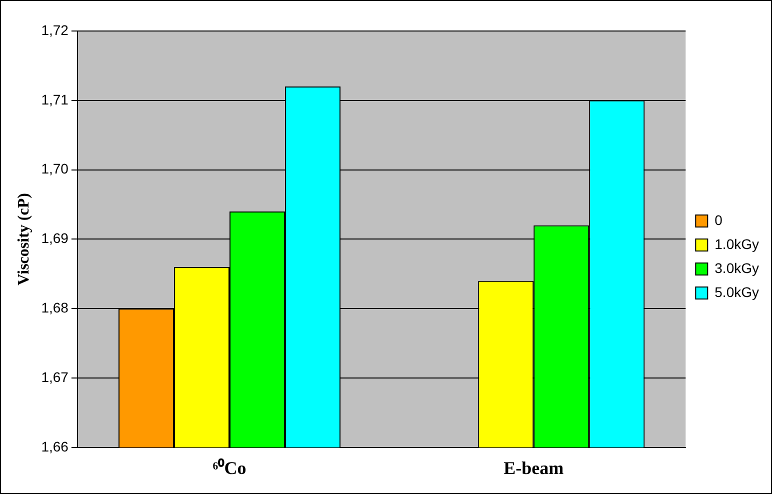  I want to click on y-tick-label: 1,68, so click(55, 307).